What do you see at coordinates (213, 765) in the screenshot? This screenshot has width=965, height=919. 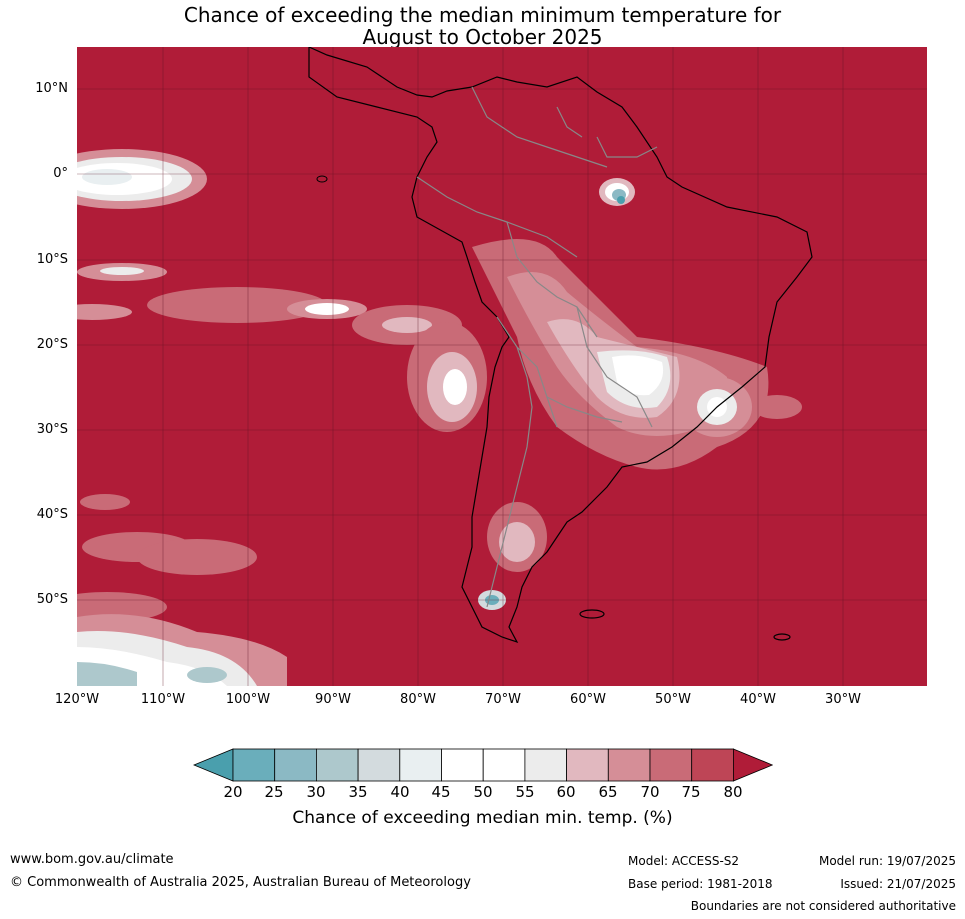 I see `colorbar-extend-low` at bounding box center [213, 765].